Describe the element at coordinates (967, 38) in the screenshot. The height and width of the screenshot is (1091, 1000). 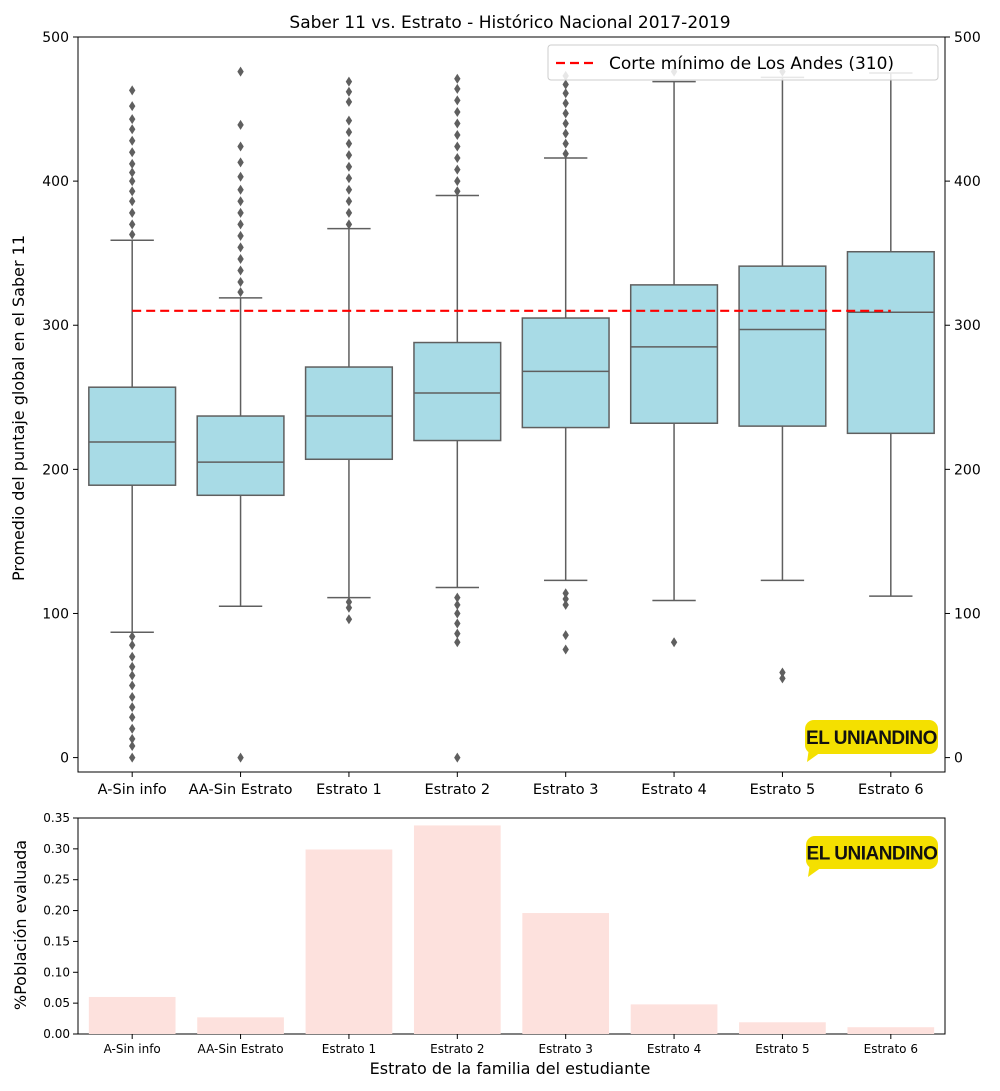
I see `y-tick-label-right: 500` at that location.